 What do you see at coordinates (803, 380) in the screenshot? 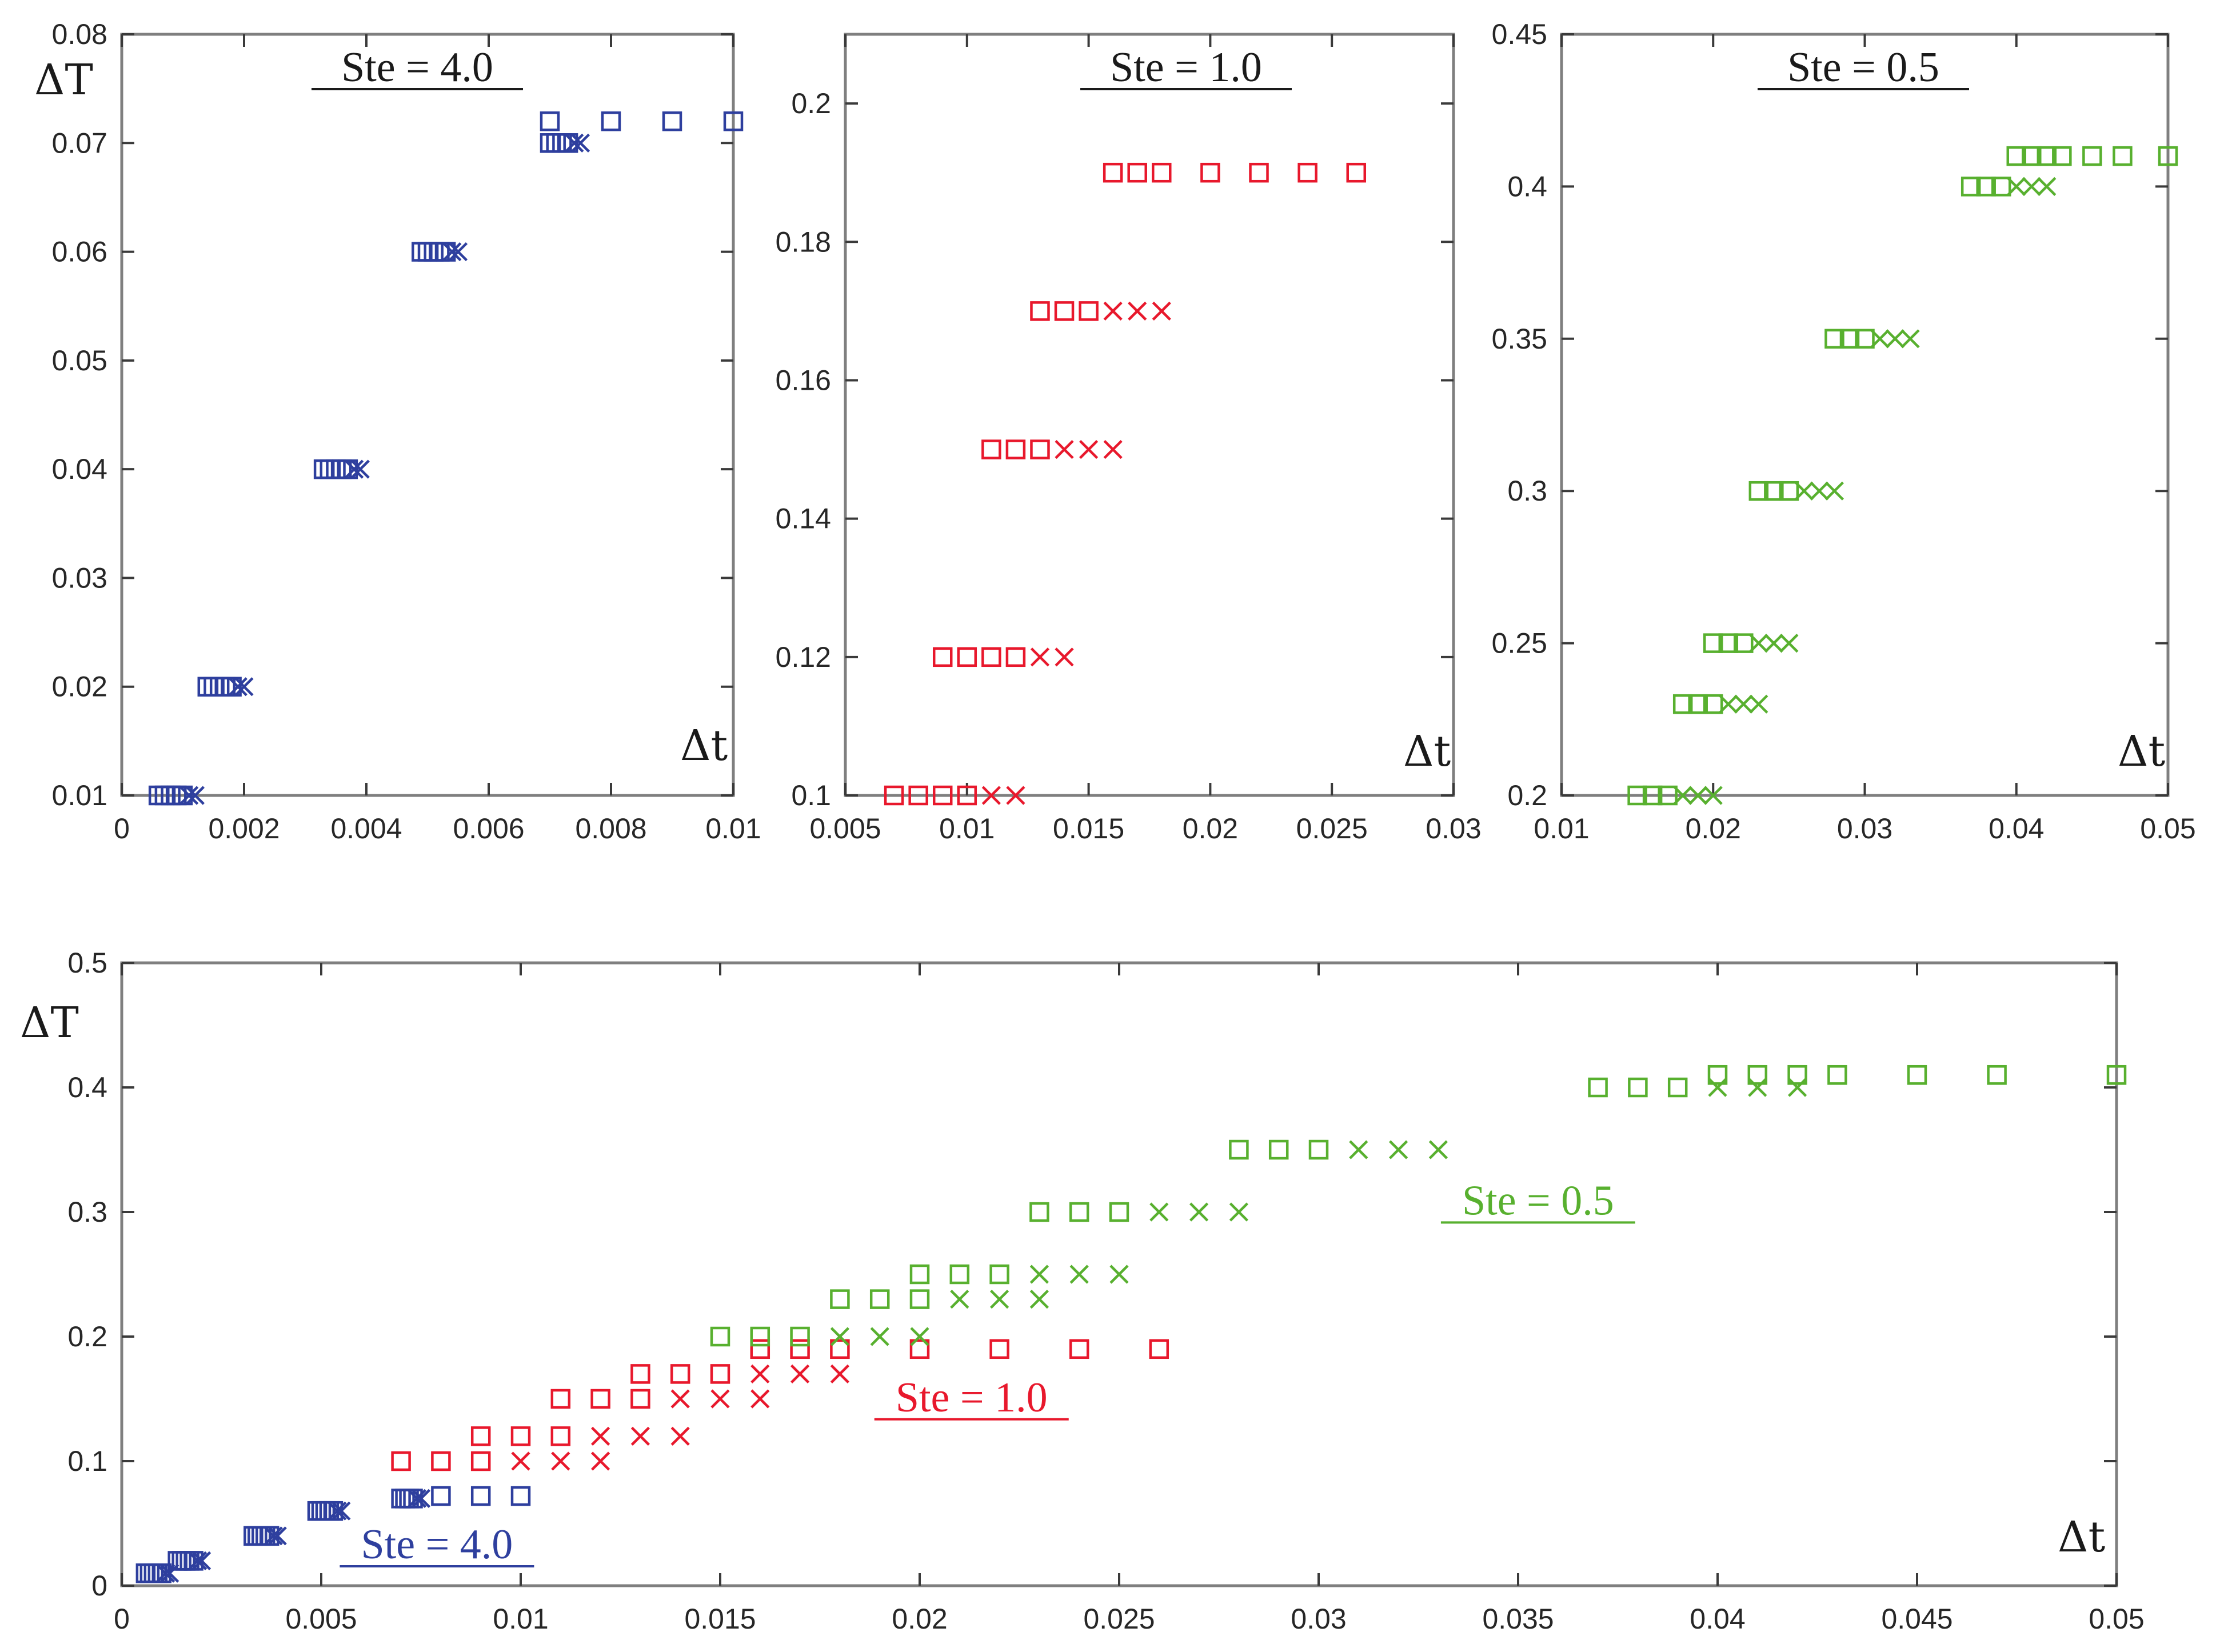
I see `y-tick-label: 0.16` at bounding box center [803, 380].